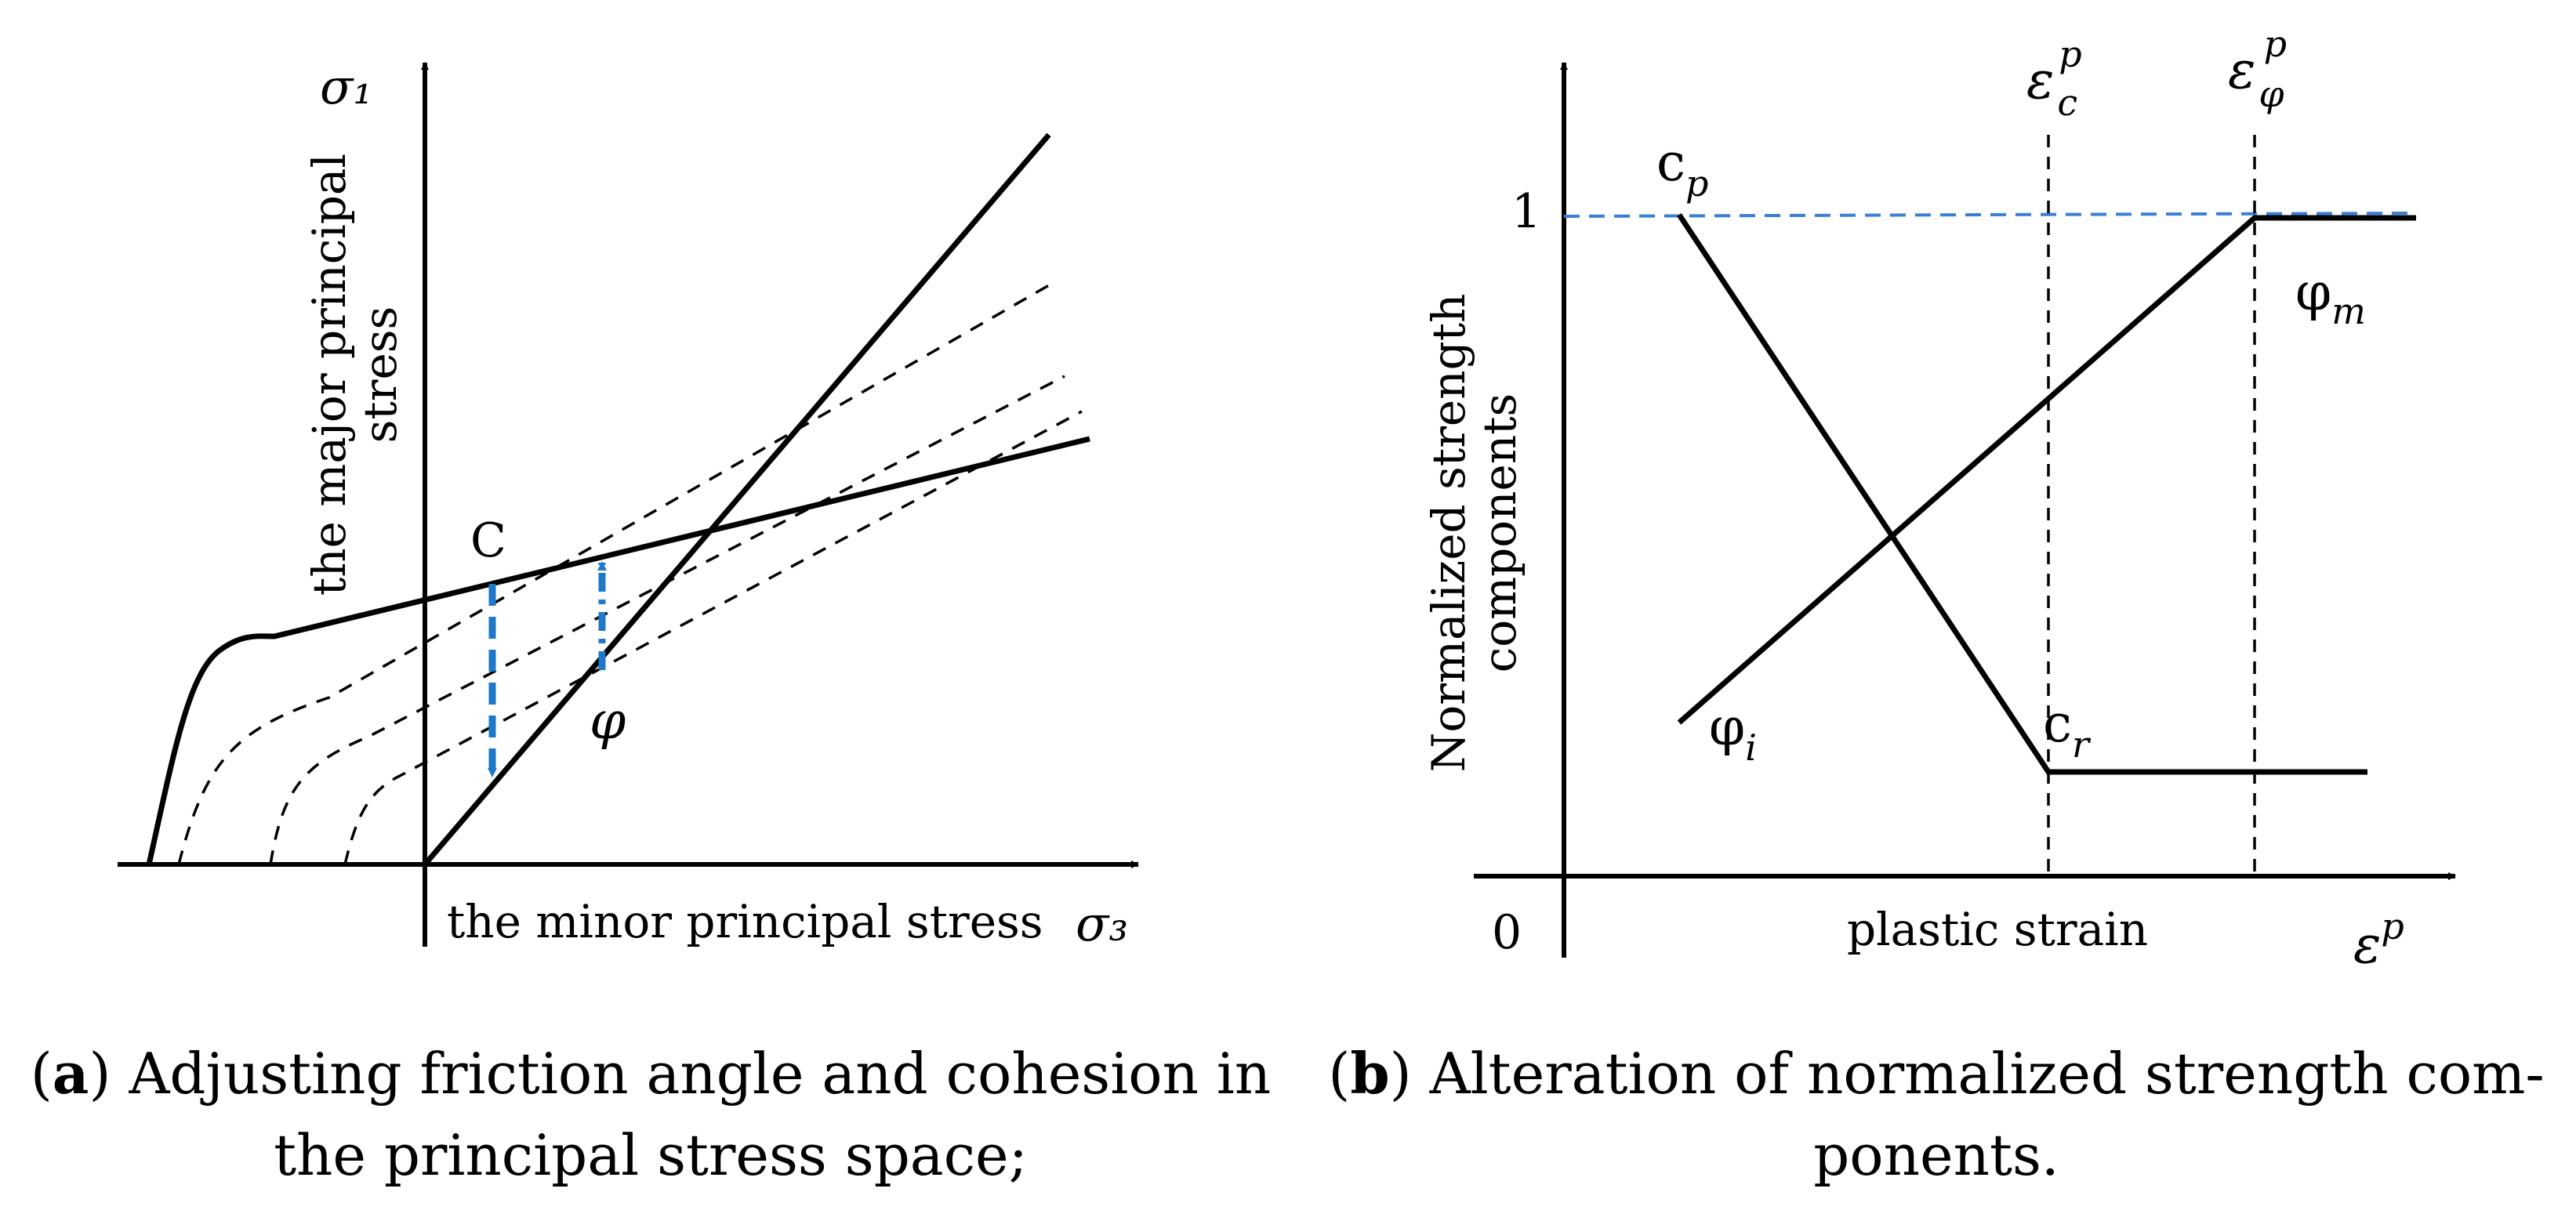 This screenshot has height=1221, width=2576. Describe the element at coordinates (2047, 470) in the screenshot. I see `friction-curve` at that location.